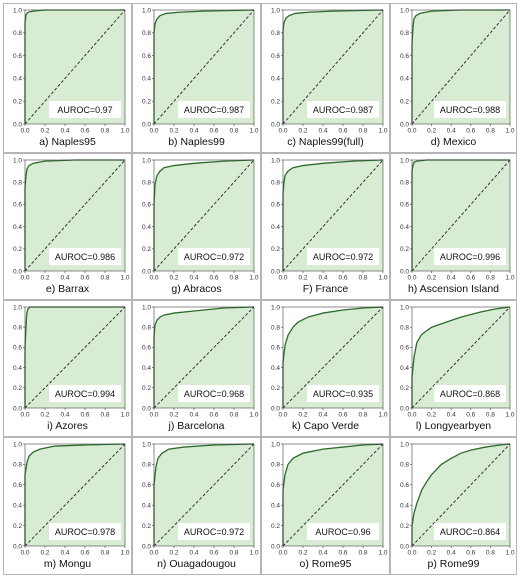  Describe the element at coordinates (470, 257) in the screenshot. I see `auroc-value-label: AUROC=0.996` at that location.